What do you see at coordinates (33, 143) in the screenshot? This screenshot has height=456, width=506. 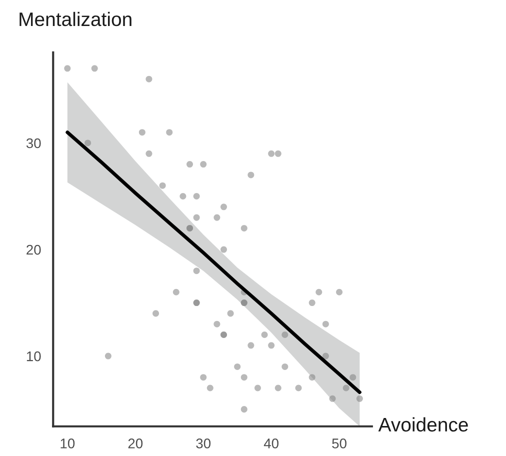 I see `y-tick-label: 30` at bounding box center [33, 143].